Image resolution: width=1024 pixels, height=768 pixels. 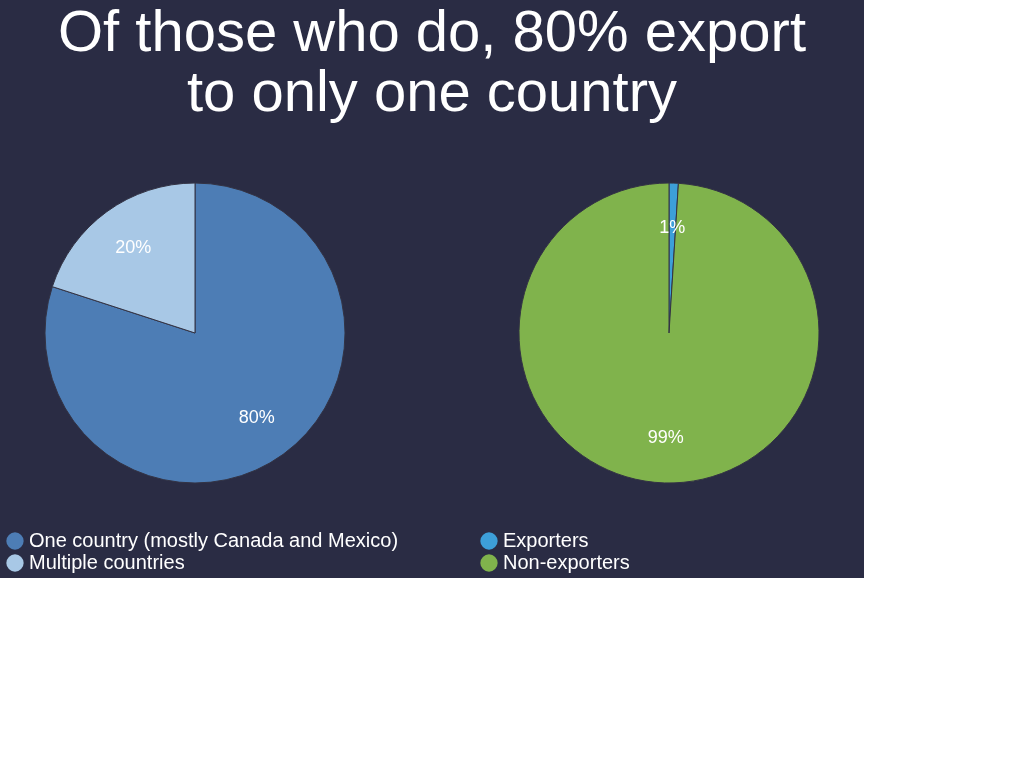 What do you see at coordinates (665, 436) in the screenshot?
I see `data-label: 99%` at bounding box center [665, 436].